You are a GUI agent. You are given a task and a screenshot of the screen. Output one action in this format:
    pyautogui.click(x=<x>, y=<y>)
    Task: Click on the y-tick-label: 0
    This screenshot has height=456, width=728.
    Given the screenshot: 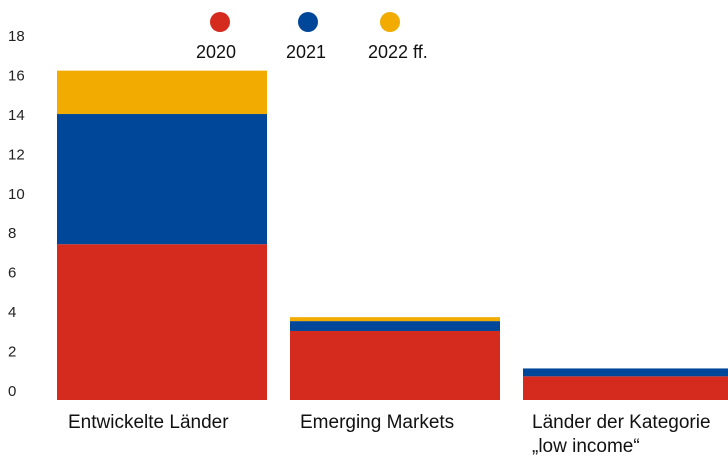 What is the action you would take?
    pyautogui.click(x=12, y=391)
    